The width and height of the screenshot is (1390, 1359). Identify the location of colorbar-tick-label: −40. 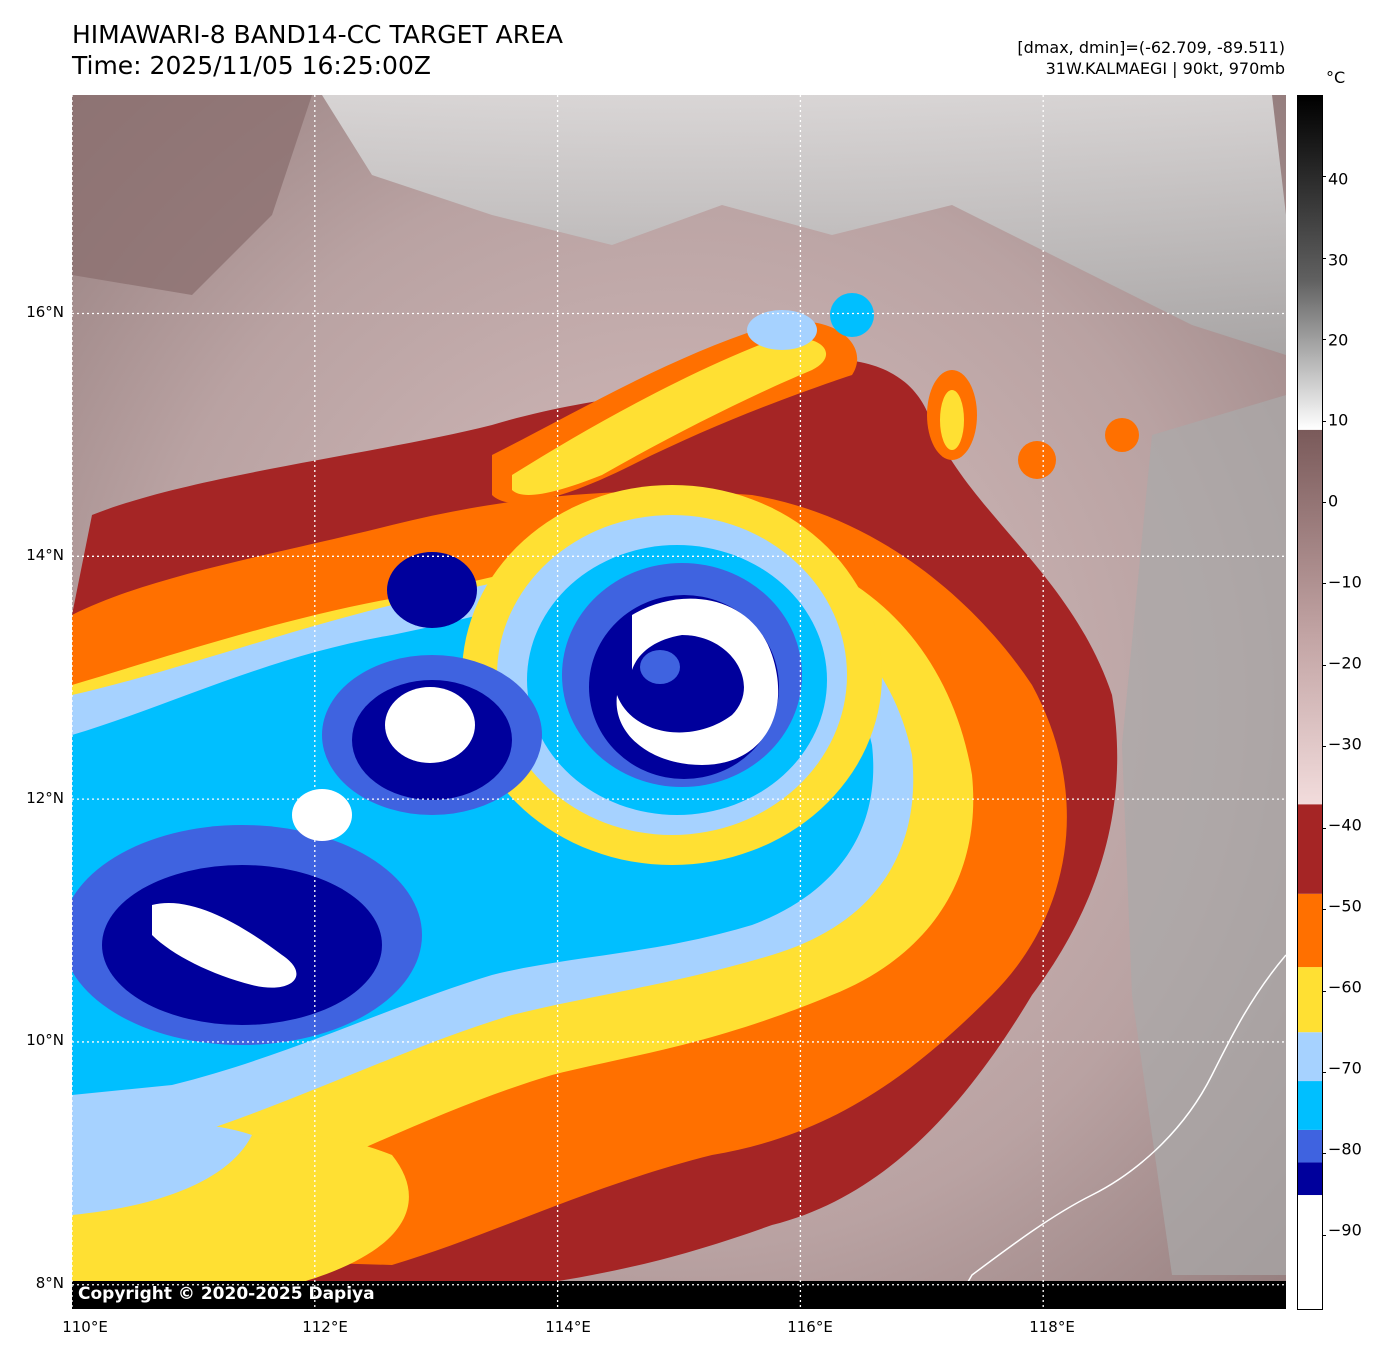
(1345, 825).